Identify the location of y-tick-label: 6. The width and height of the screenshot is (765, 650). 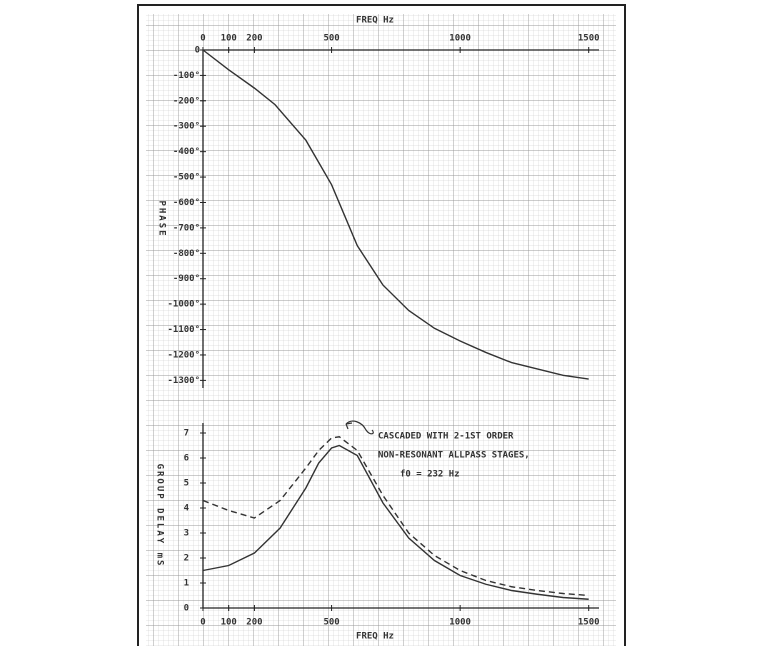
(186, 459).